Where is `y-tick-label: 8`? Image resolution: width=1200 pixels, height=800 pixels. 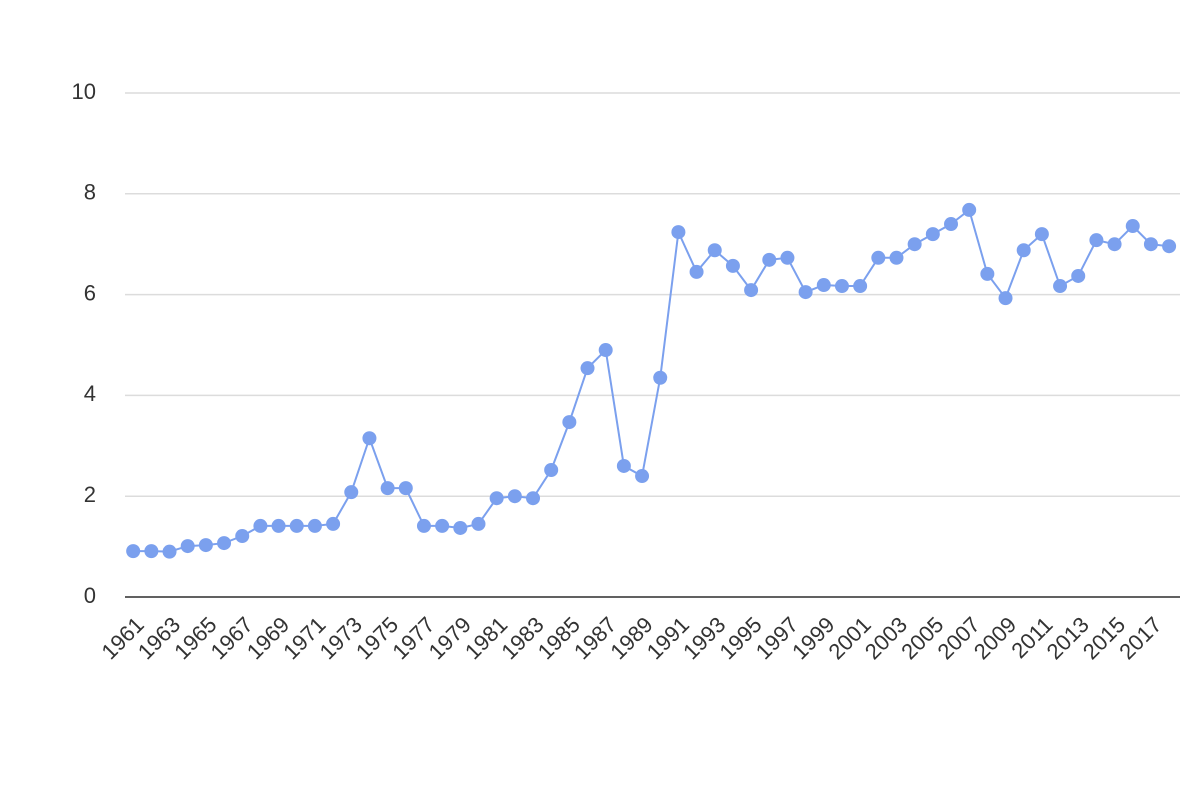
y-tick-label: 8 is located at coordinates (90, 192).